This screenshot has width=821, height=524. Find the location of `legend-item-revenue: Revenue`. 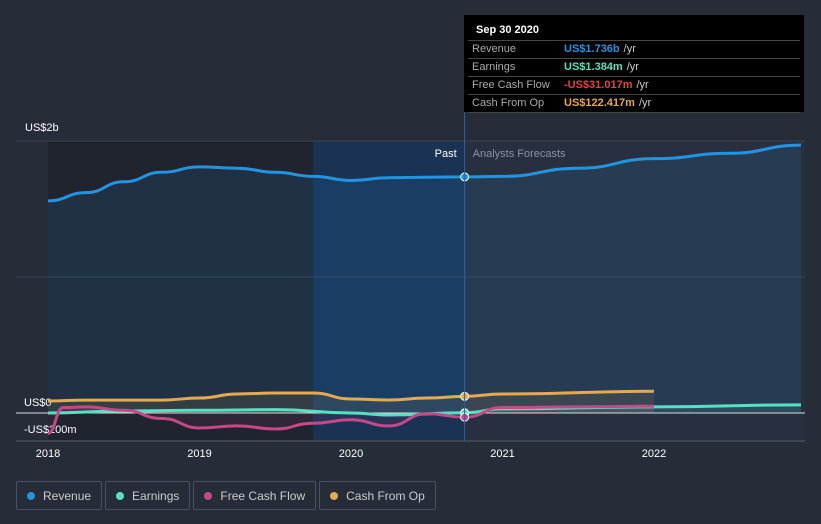

legend-item-revenue: Revenue is located at coordinates (59, 495).